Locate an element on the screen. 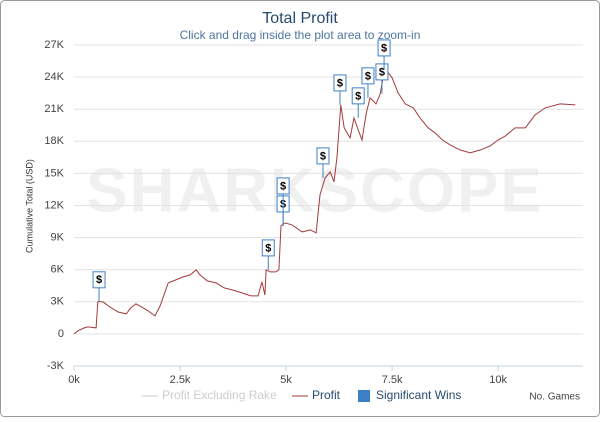 This screenshot has height=422, width=600. legend-label: Significant Wins is located at coordinates (418, 395).